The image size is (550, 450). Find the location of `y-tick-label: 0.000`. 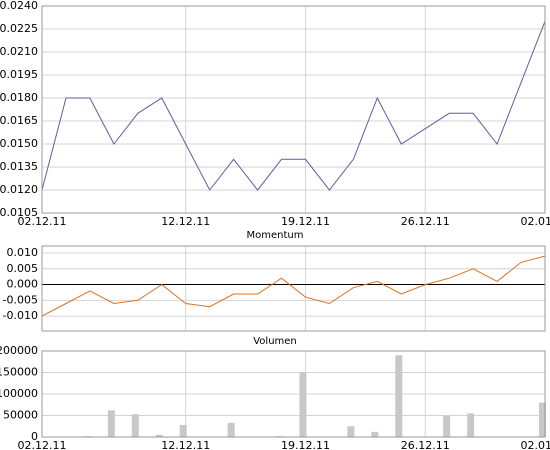

y-tick-label: 0.000 is located at coordinates (23, 284).